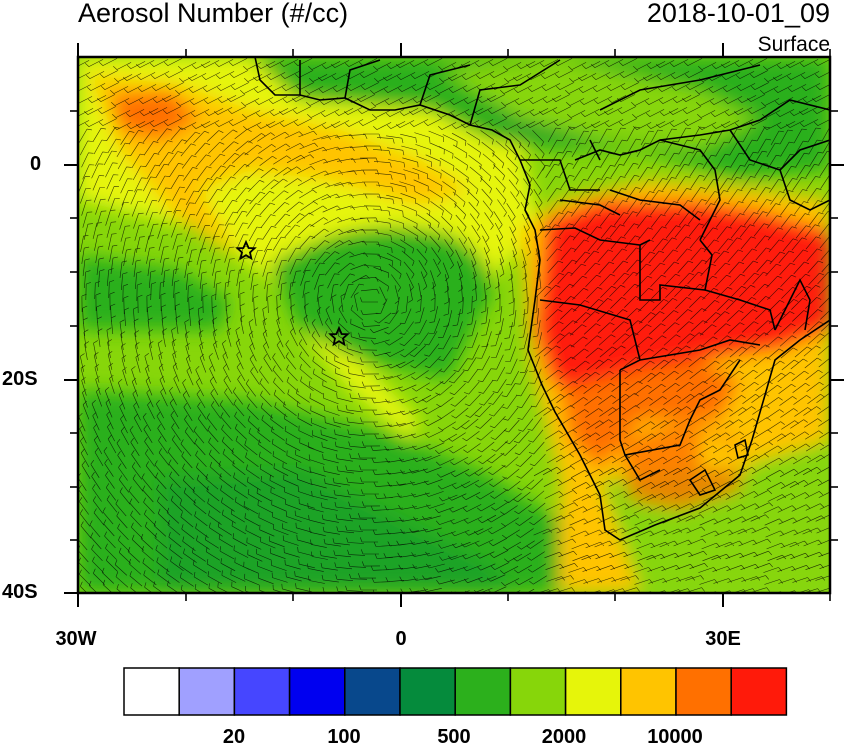 The image size is (850, 750). Describe the element at coordinates (454, 737) in the screenshot. I see `colorbar-label: 500` at that location.